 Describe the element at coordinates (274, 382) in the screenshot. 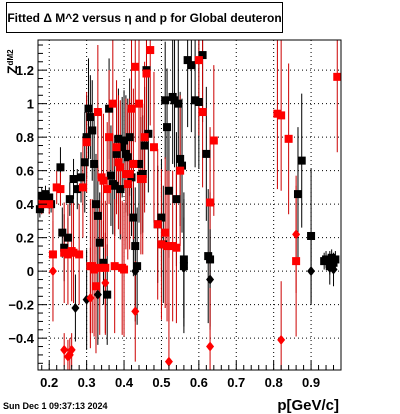

I see `x-tick-label: 0.8` at that location.